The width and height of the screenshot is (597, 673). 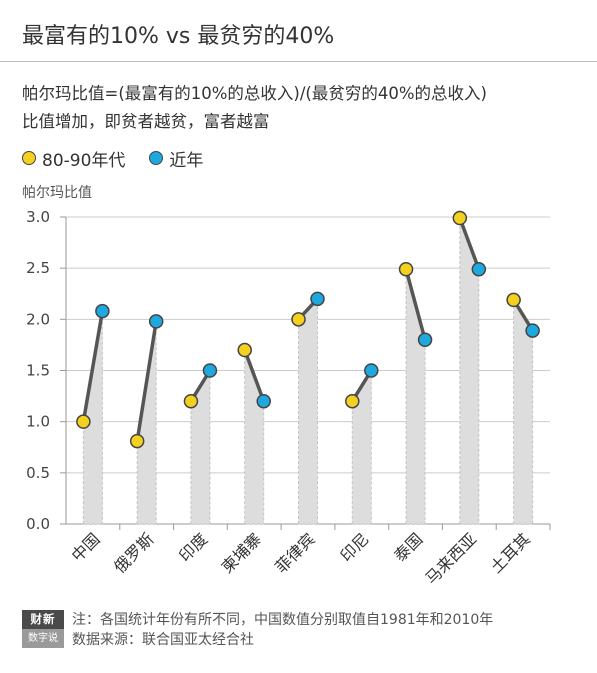 I want to click on y-tick-label: 3.0, so click(x=38, y=217).